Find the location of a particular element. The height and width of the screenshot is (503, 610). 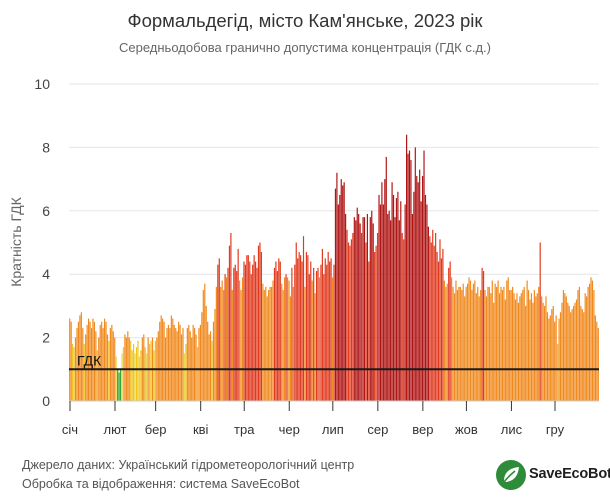

x-axis: січ лют бер кві тра чер лип сер вер жов лис гру is located at coordinates (330, 418).